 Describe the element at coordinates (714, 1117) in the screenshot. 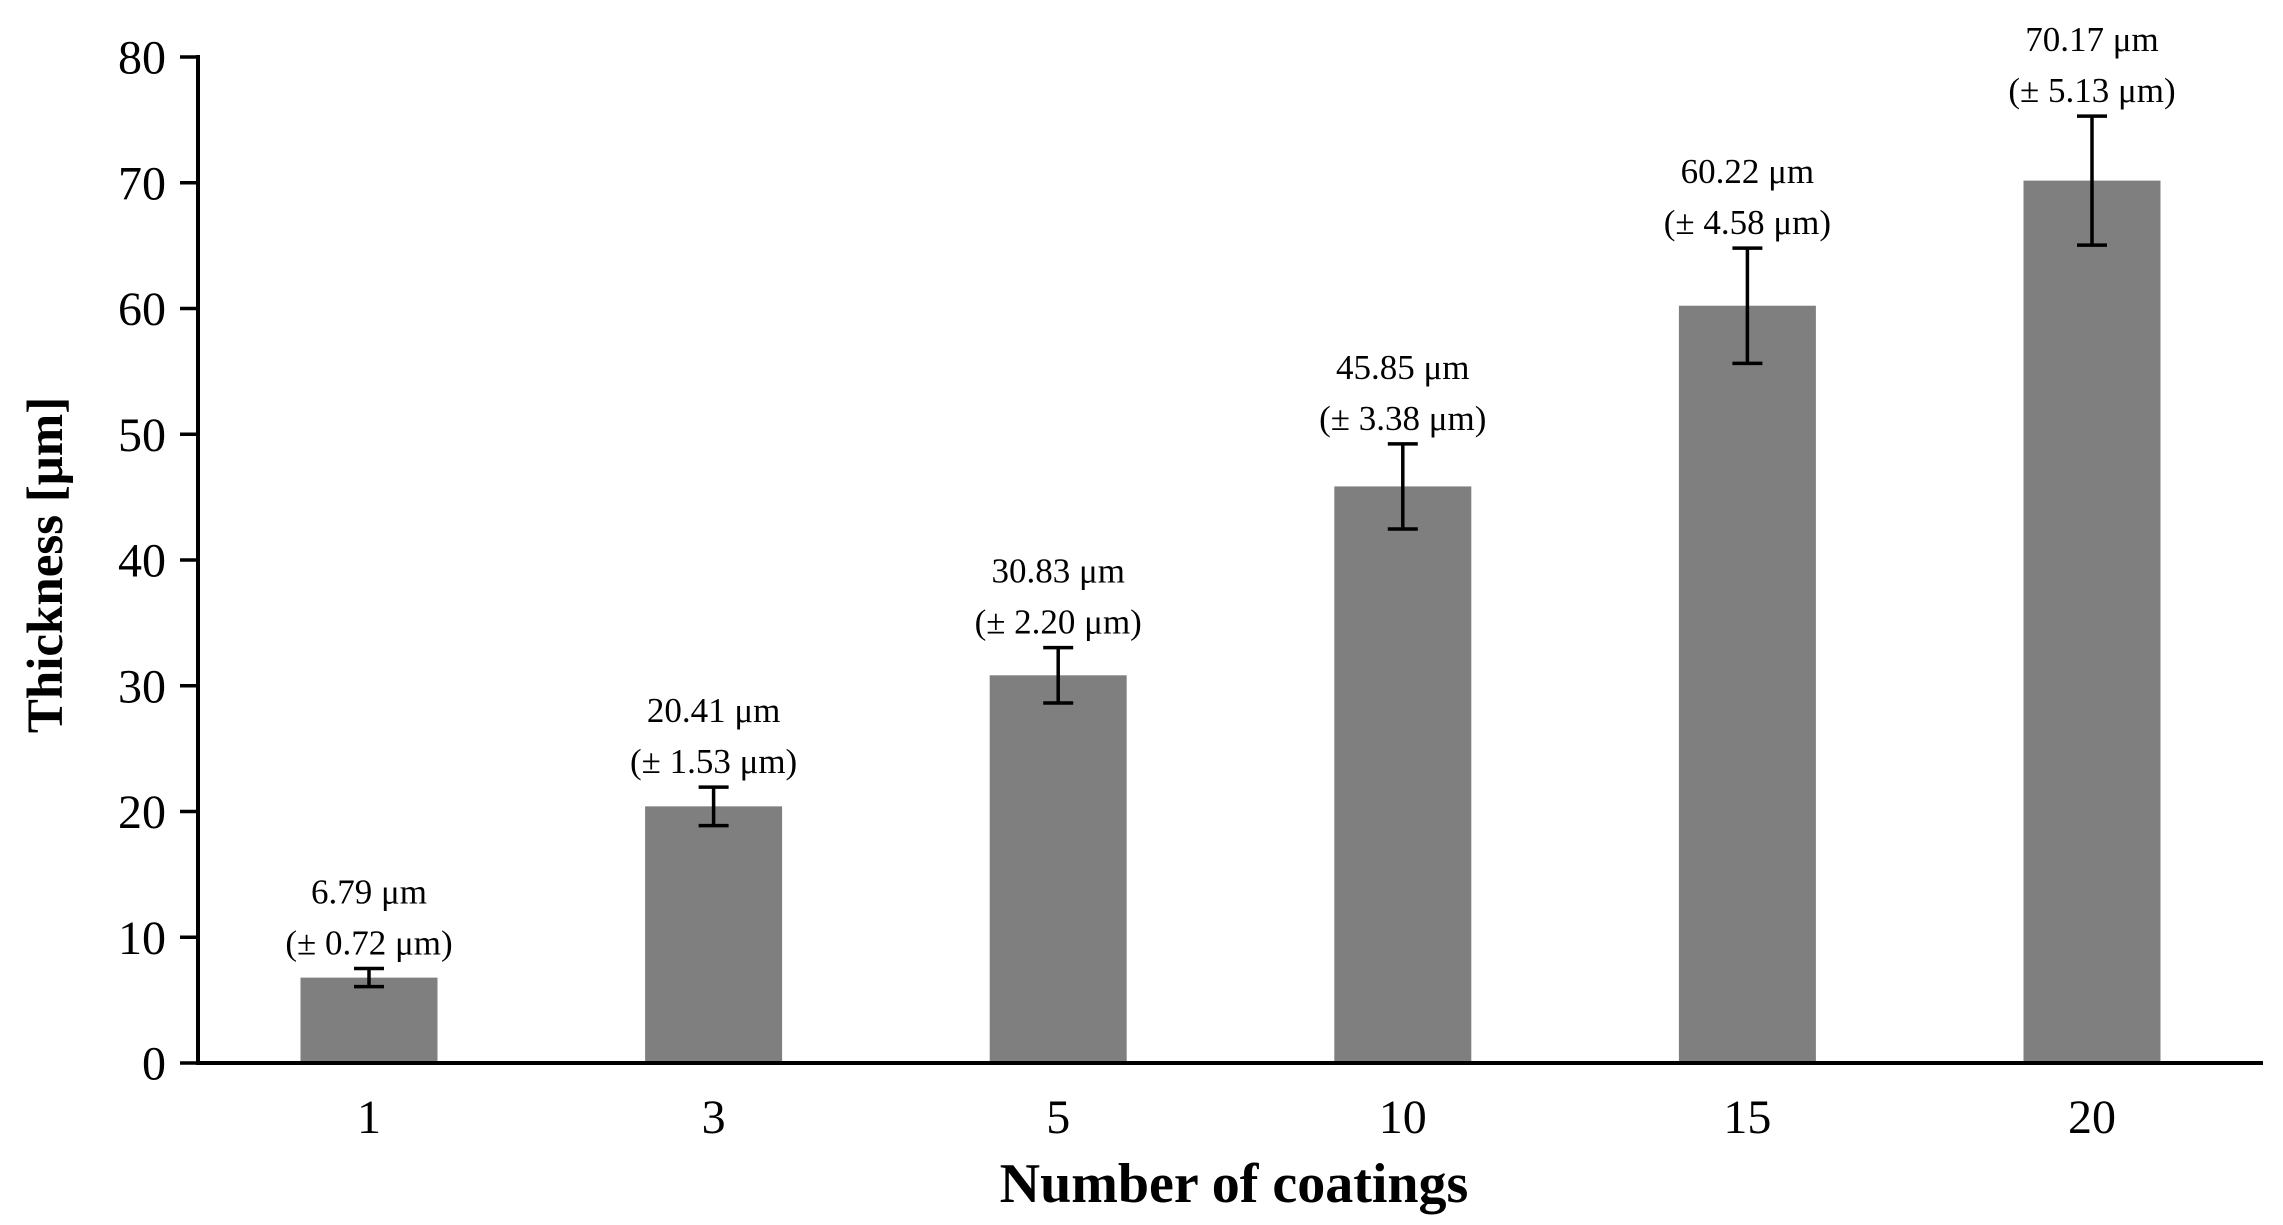

I see `x-tick-label: 3` at that location.